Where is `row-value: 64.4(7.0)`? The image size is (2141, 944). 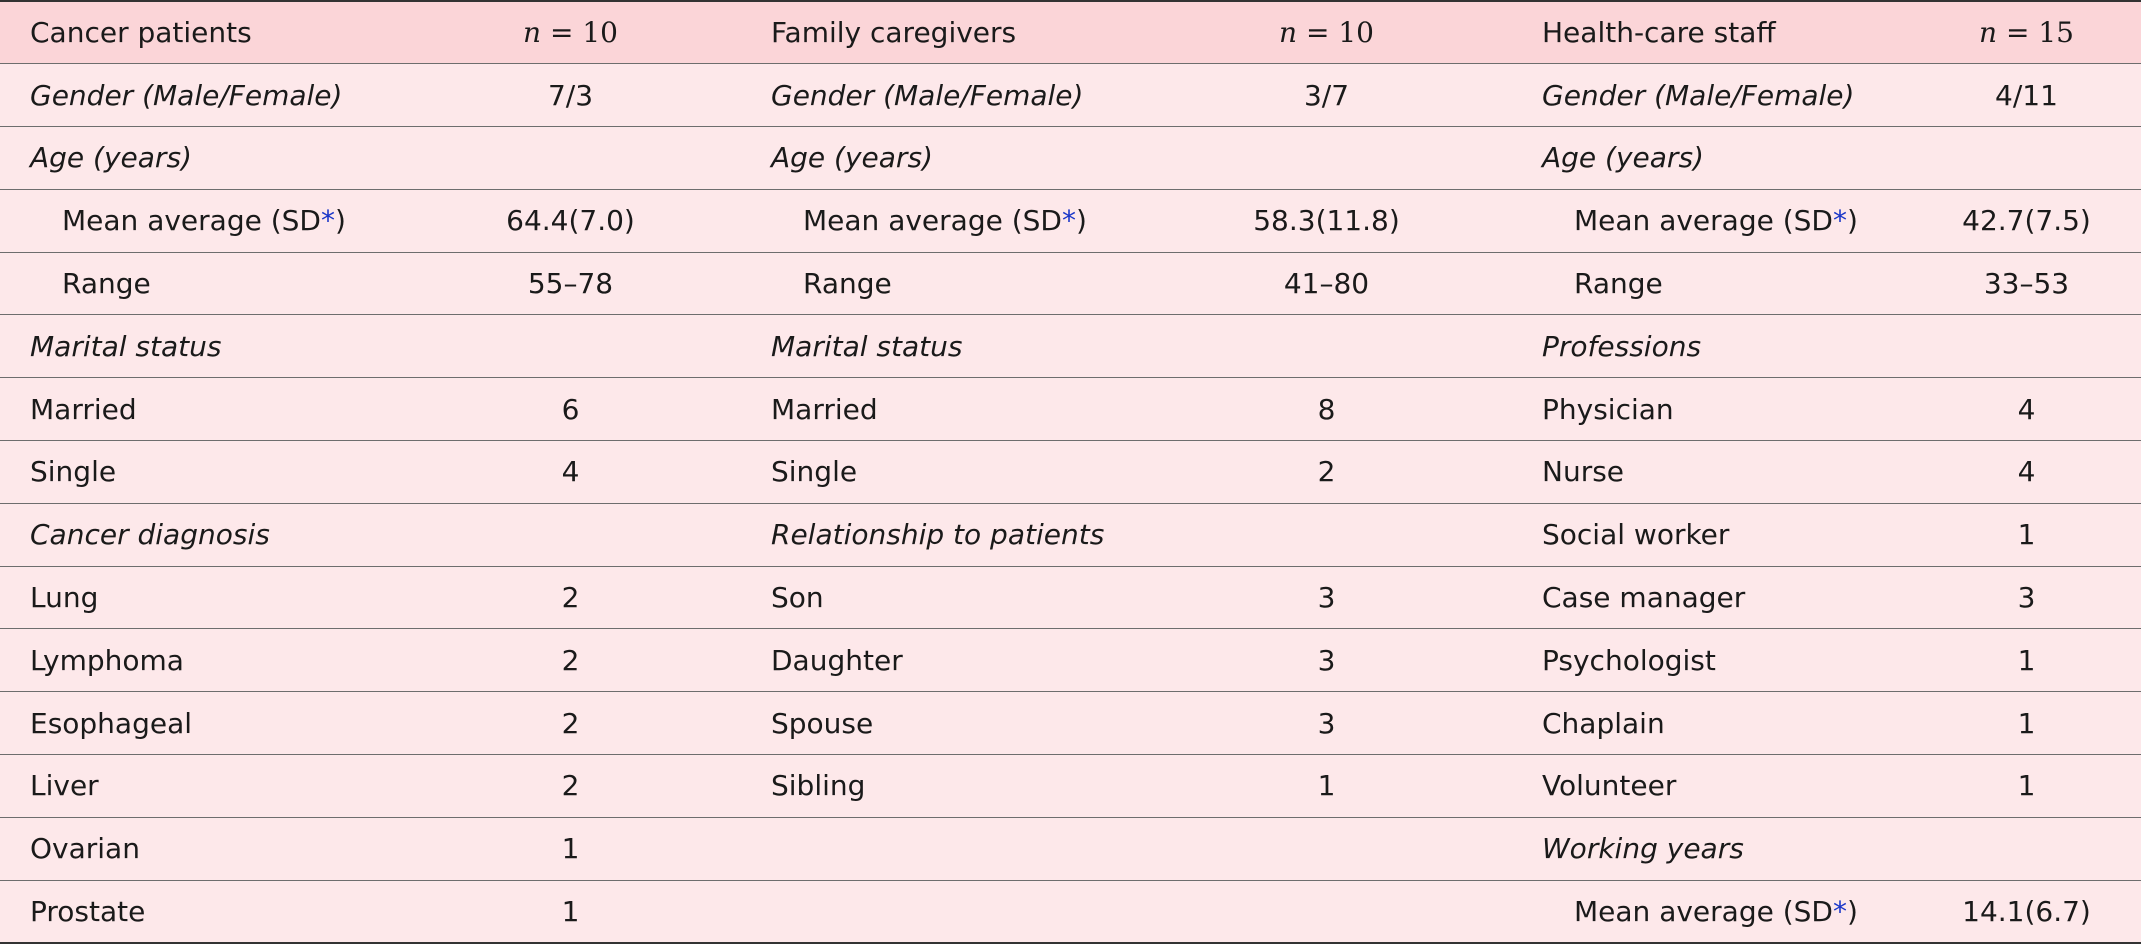 row-value: 64.4(7.0) is located at coordinates (570, 221).